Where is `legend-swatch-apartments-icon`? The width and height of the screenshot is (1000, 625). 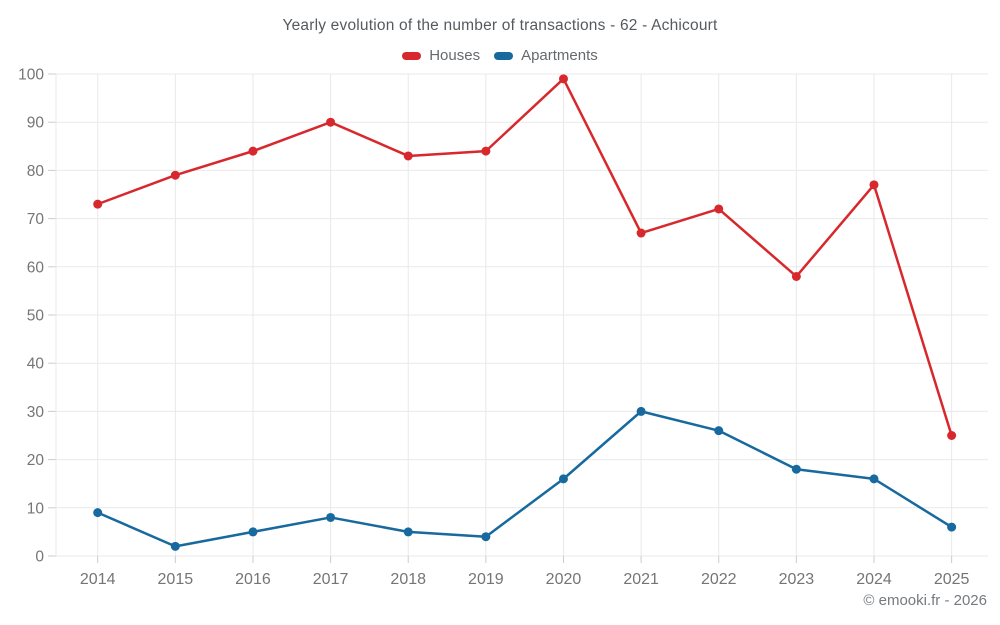 legend-swatch-apartments-icon is located at coordinates (504, 55).